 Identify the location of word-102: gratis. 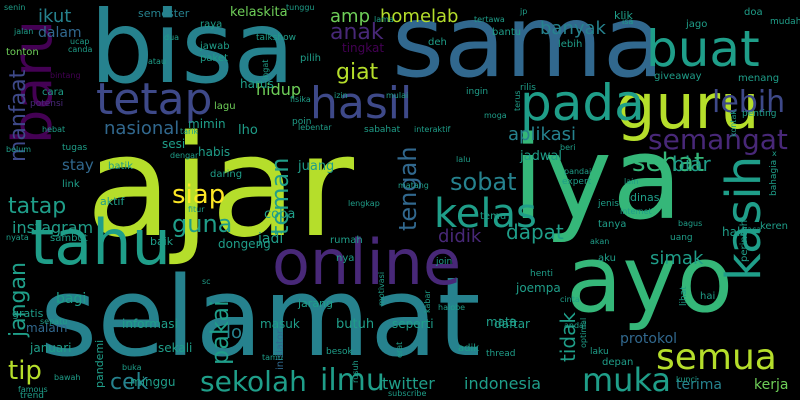
(28, 313).